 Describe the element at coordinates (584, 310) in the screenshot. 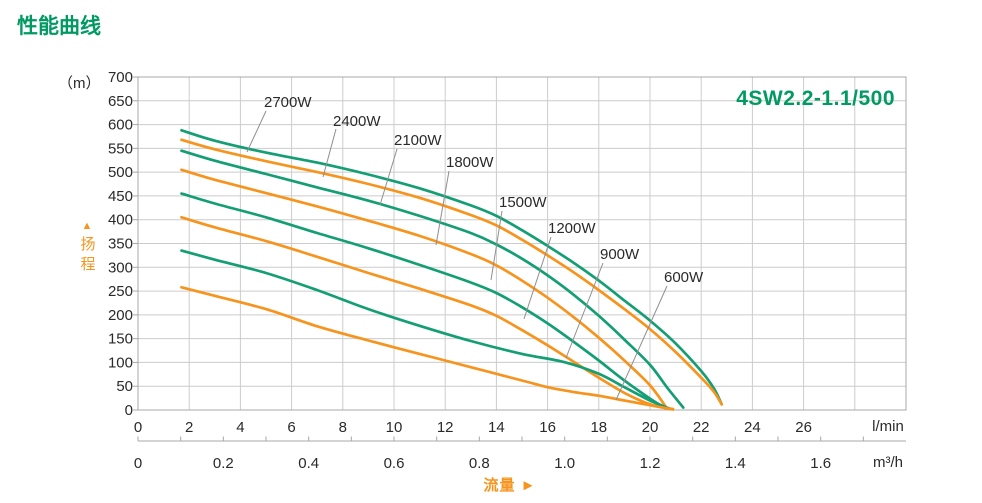

I see `curve-leader-900w` at that location.